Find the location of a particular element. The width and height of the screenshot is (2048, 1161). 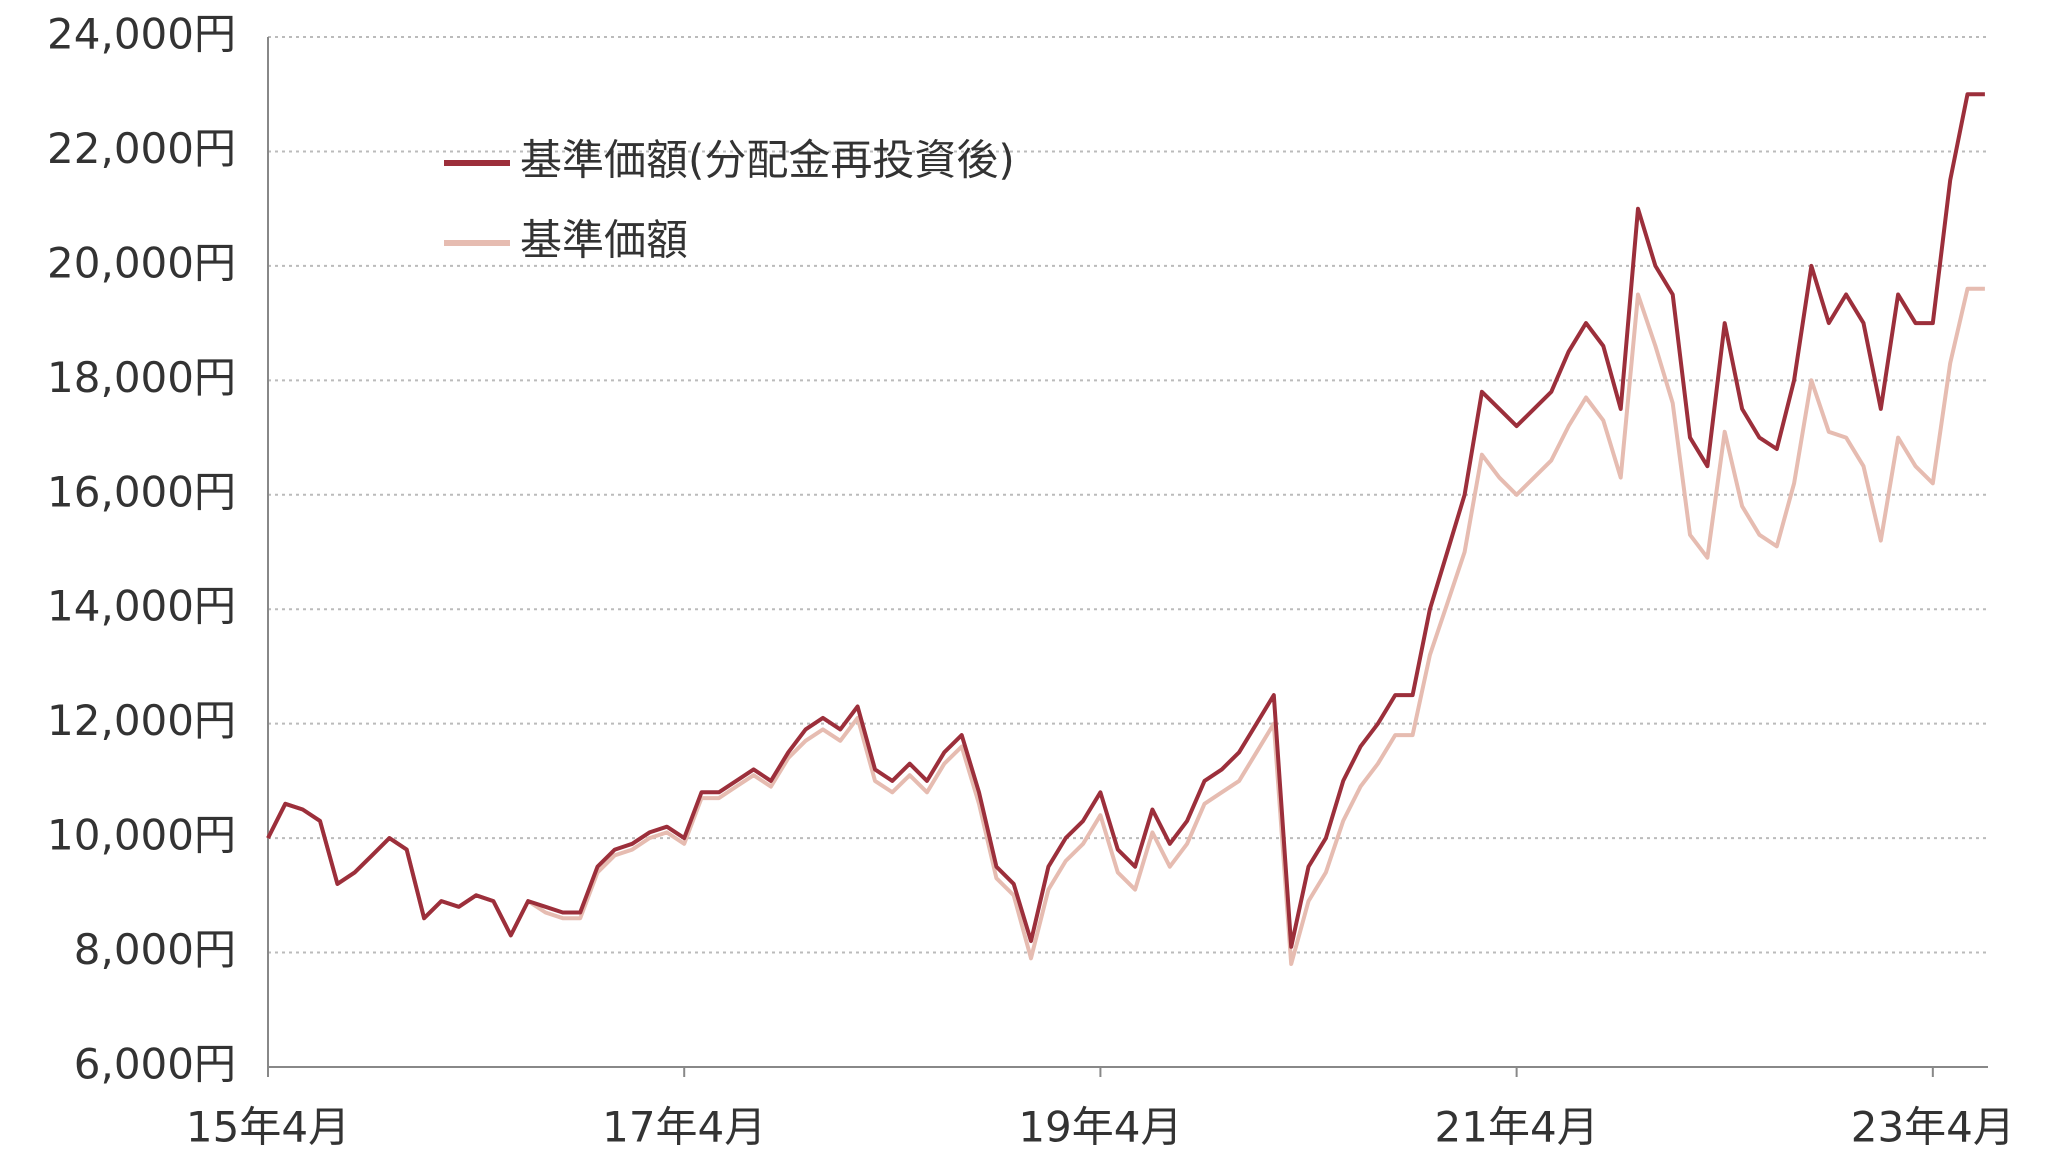

y-tick-label: 8,000円 is located at coordinates (155, 949).